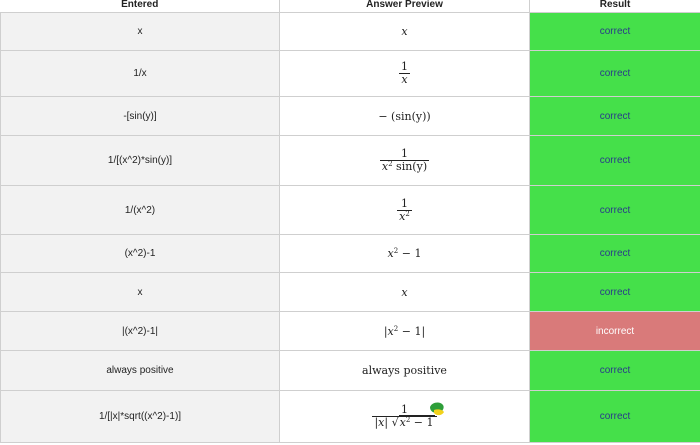 The width and height of the screenshot is (700, 445). I want to click on entered-cell: 1/x, so click(140, 73).